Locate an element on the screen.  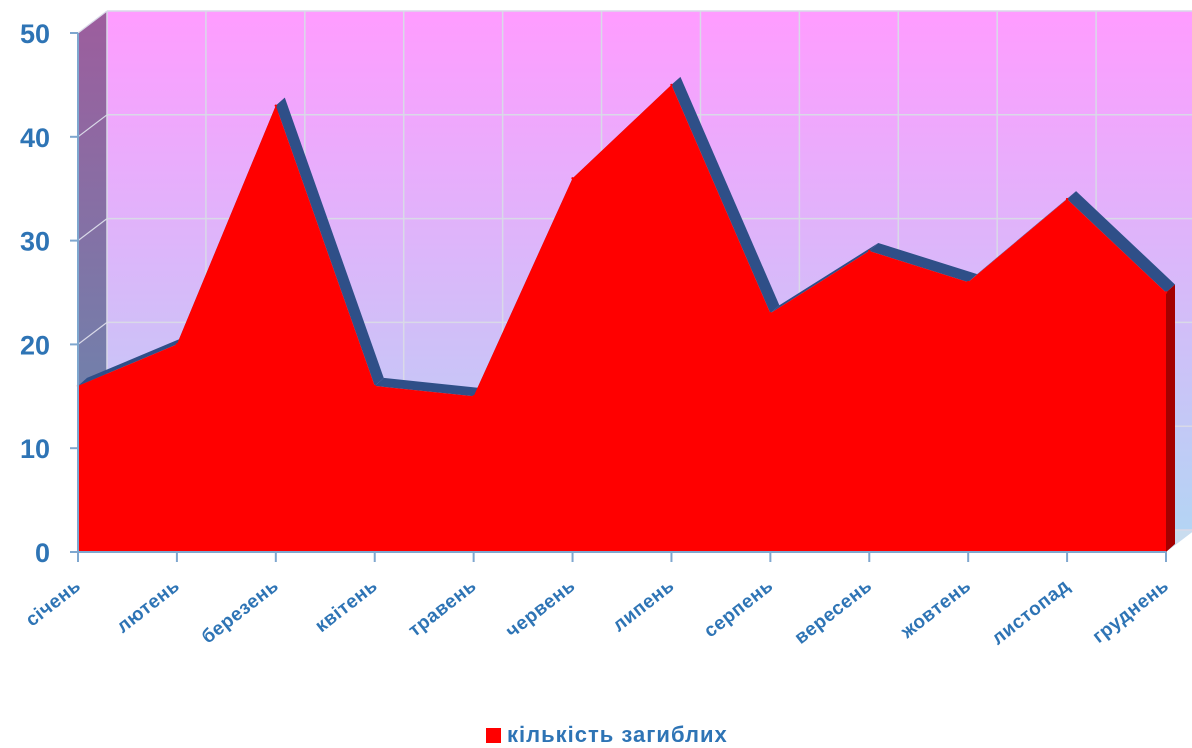
x-tick-label: жовтень is located at coordinates (935, 609).